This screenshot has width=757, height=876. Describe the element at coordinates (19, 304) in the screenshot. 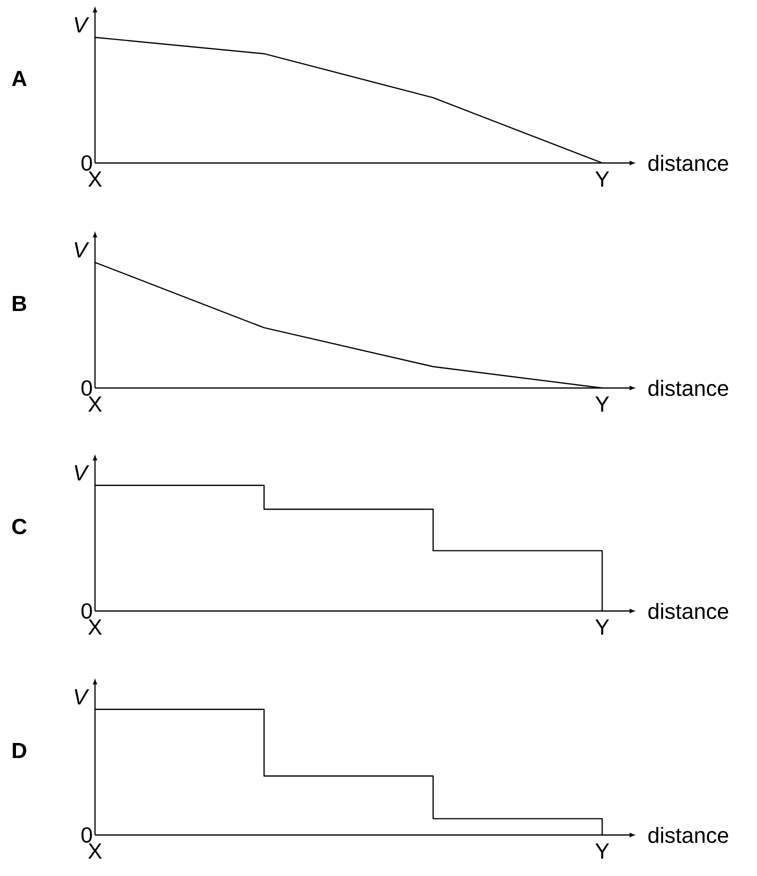

I see `text: B` at that location.